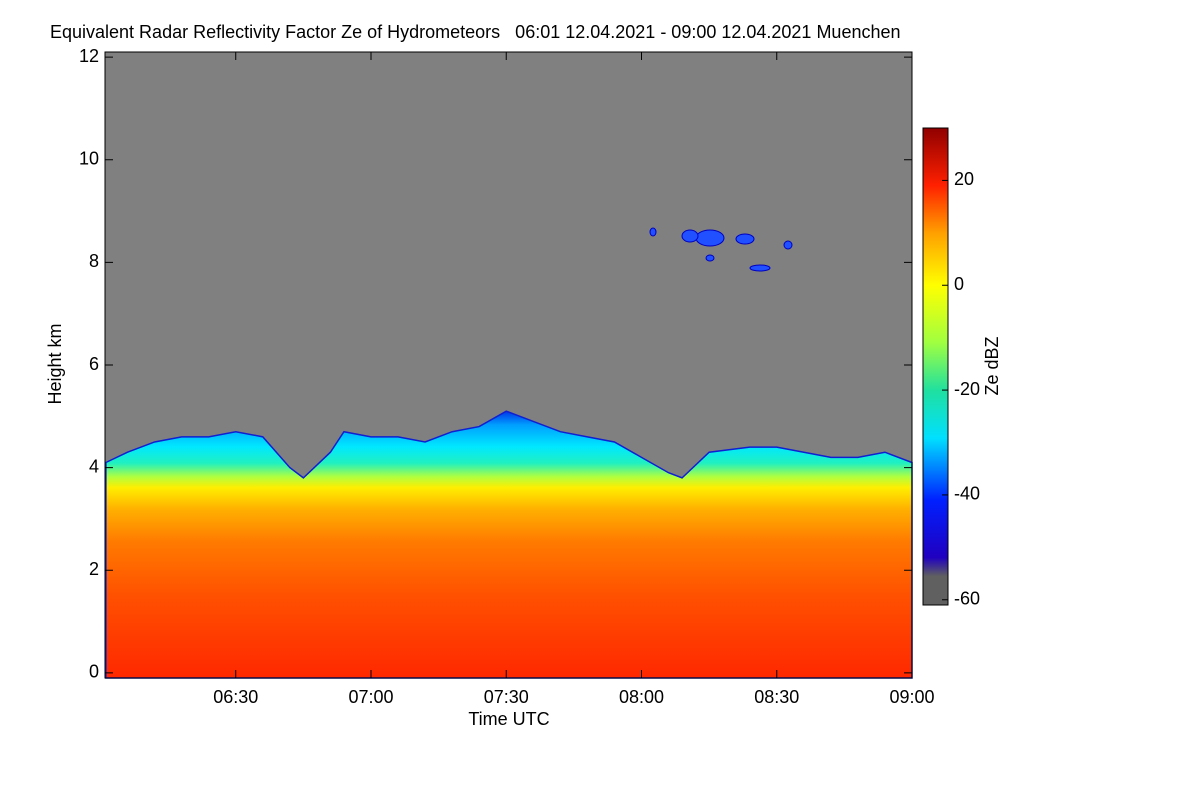 The image size is (1200, 800). What do you see at coordinates (235, 697) in the screenshot?
I see `x-tick-label: 06:30` at bounding box center [235, 697].